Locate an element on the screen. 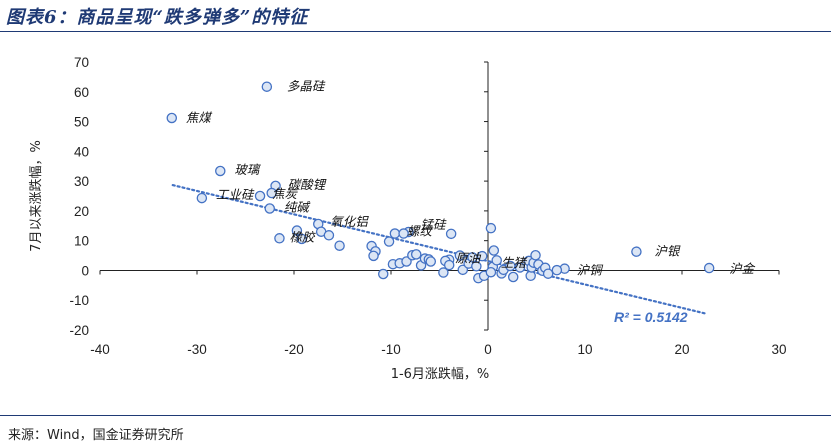  footer-rule is located at coordinates (415, 415).